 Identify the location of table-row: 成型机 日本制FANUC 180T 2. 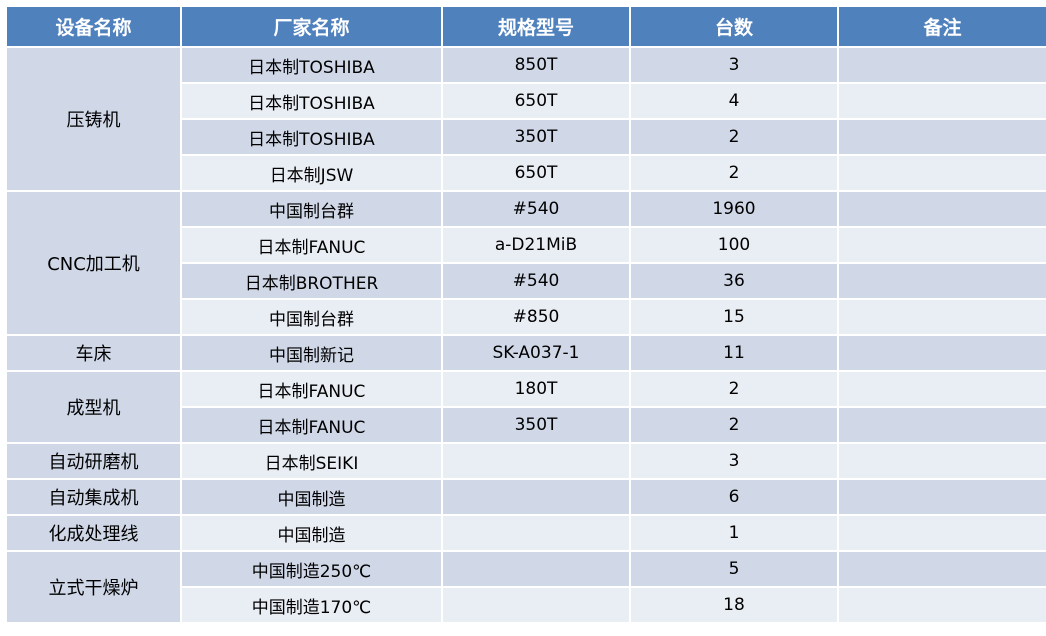
(525, 407).